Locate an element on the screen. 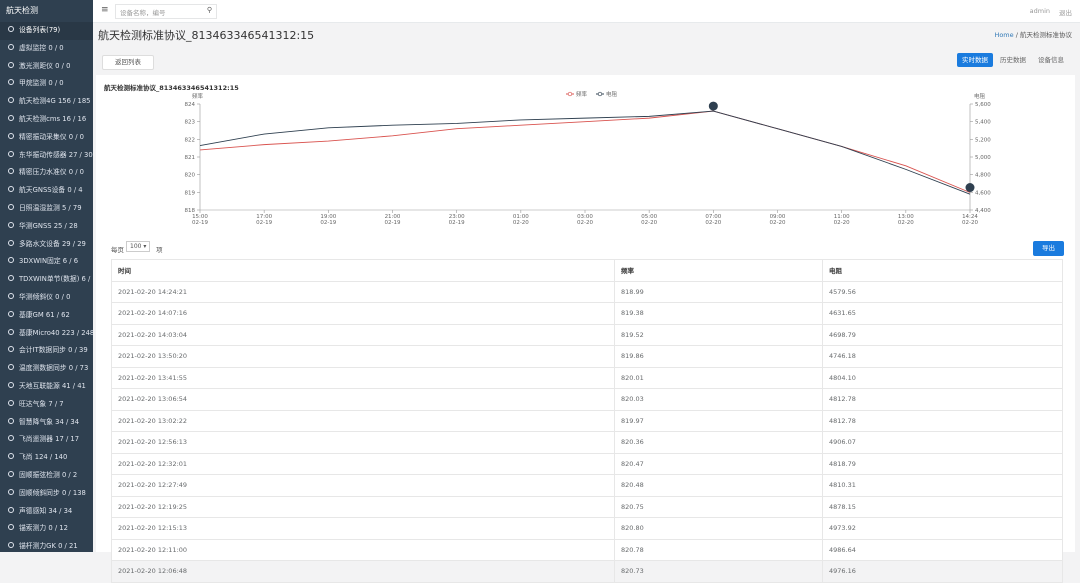 The height and width of the screenshot is (583, 1080). table-header: 时间 is located at coordinates (363, 270).